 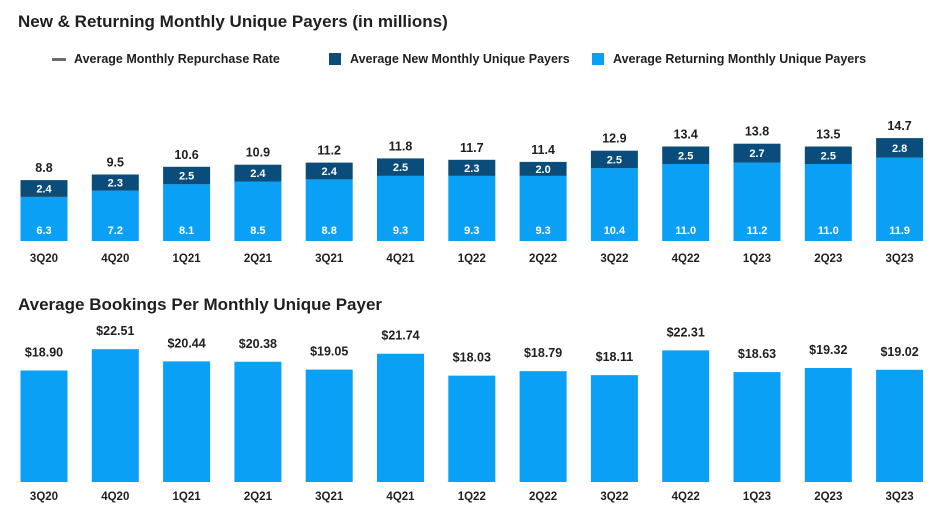 I want to click on legend-item-returning-payers: Average Returning Monthly Unique Payers, so click(x=729, y=59).